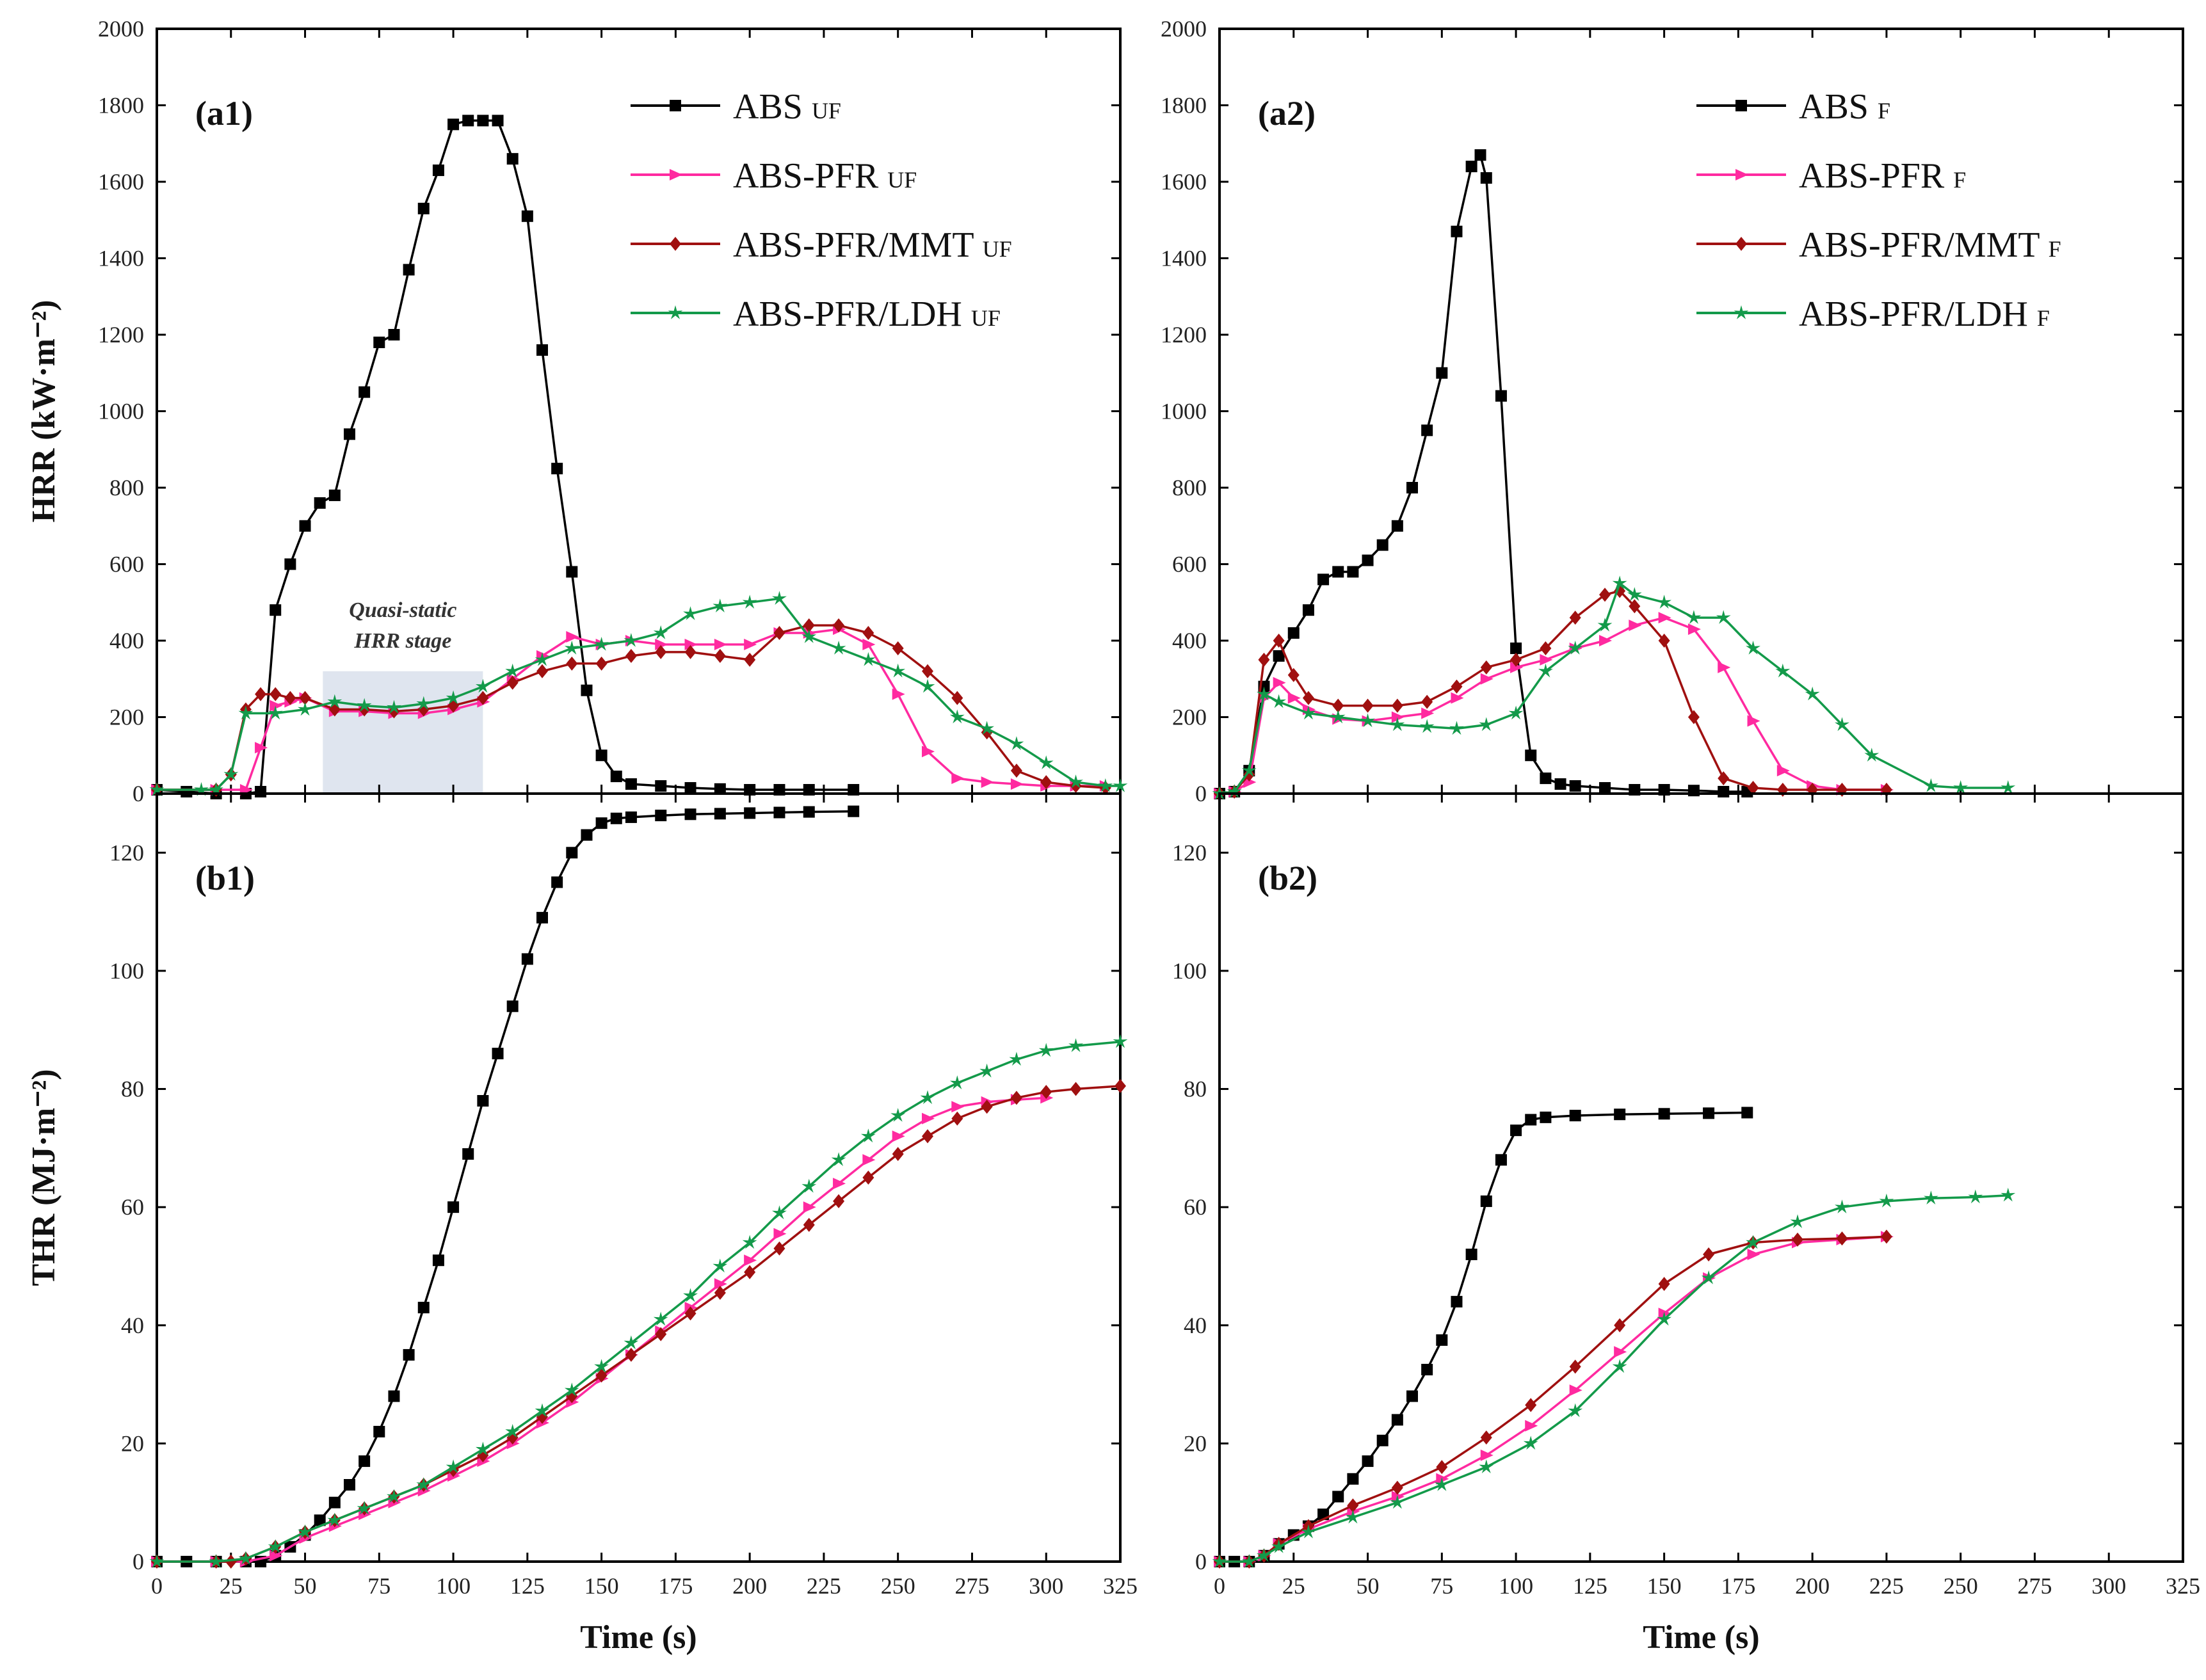 The height and width of the screenshot is (1680, 2206). Describe the element at coordinates (1184, 105) in the screenshot. I see `y-tick-label: 1800` at that location.